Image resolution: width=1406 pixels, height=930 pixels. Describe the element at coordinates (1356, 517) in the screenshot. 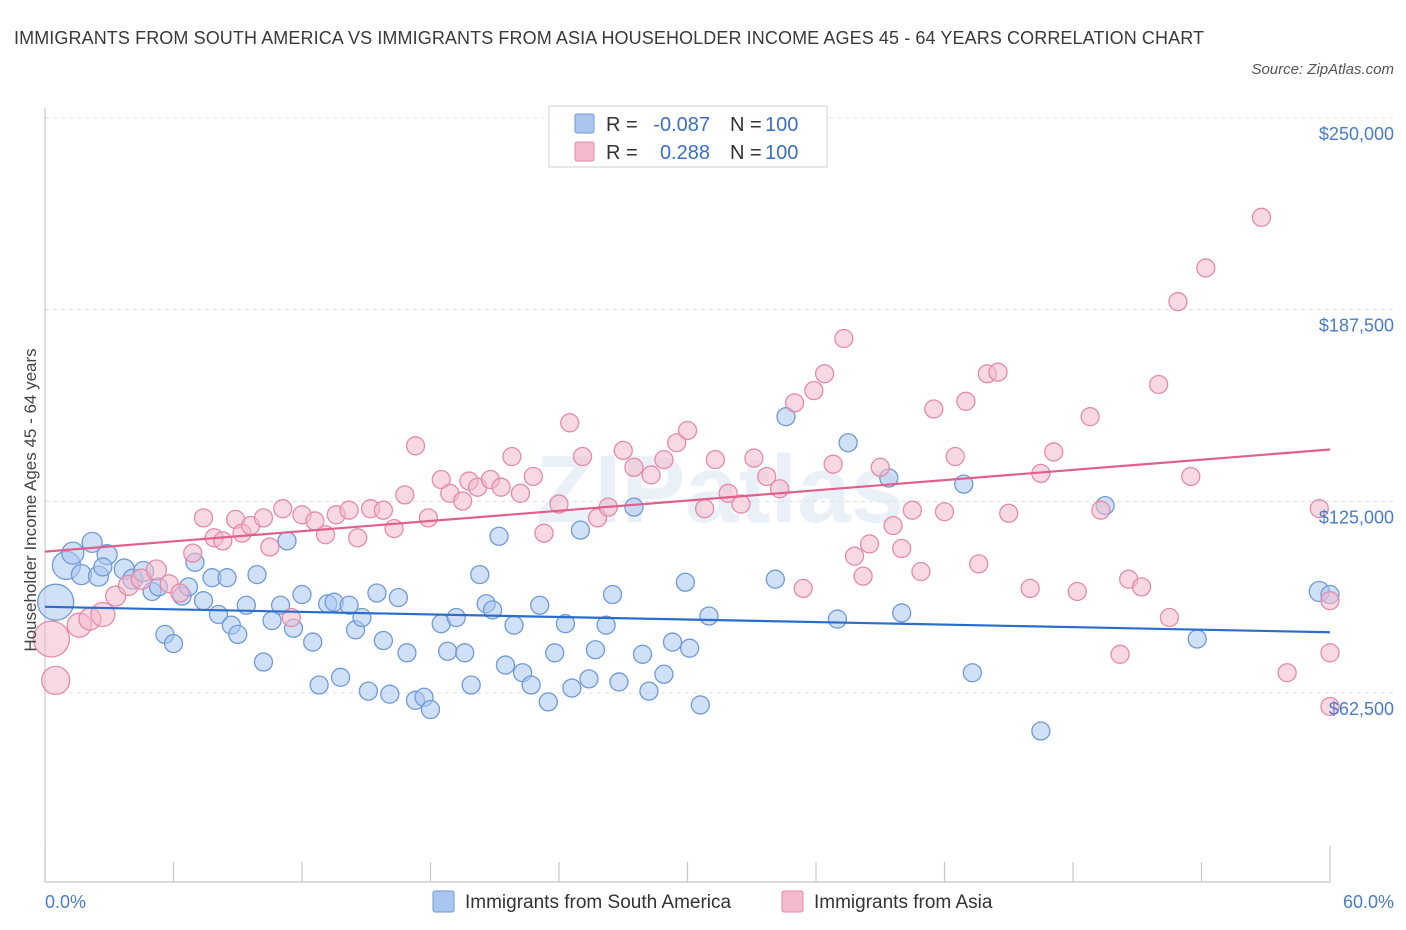

I see `y-tick-label: $125,000` at that location.